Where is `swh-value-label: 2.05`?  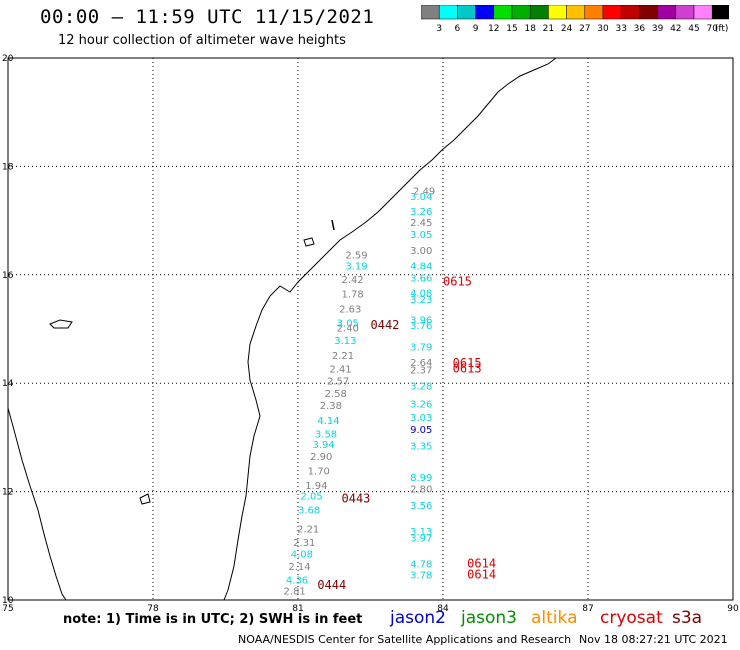 swh-value-label: 2.05 is located at coordinates (311, 497).